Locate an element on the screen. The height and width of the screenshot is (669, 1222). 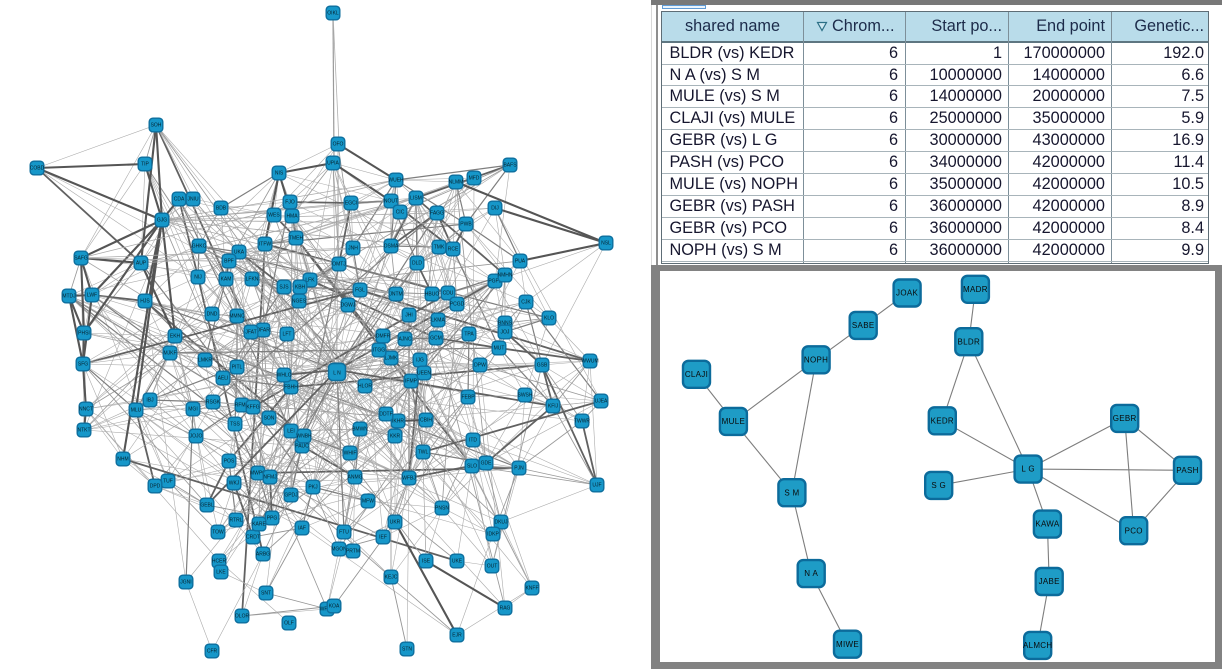
svg-text: WUEH is located at coordinates (396, 181).